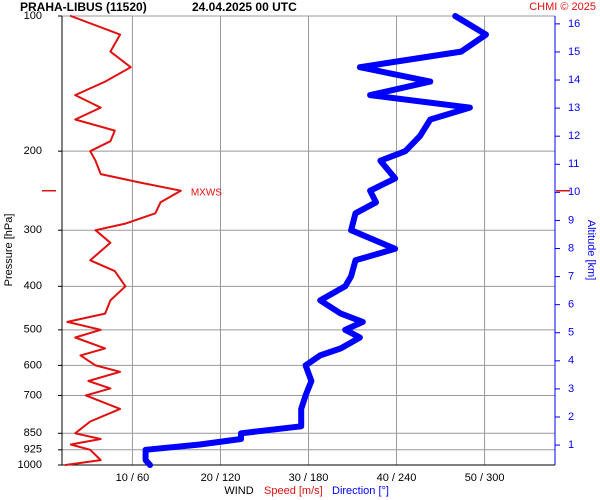  I want to click on y-tick-label: 300, so click(33, 230).